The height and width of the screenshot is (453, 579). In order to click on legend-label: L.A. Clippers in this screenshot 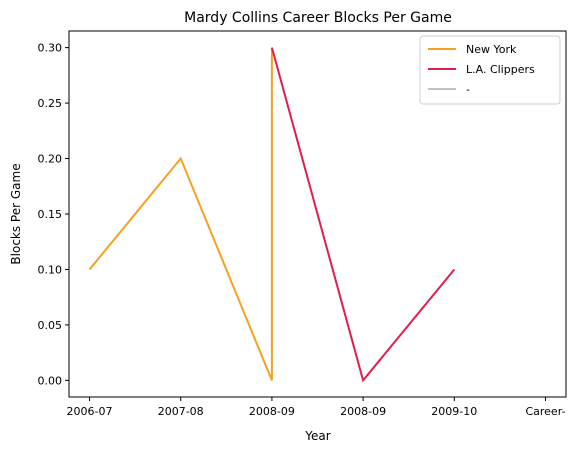, I will do `click(500, 69)`.